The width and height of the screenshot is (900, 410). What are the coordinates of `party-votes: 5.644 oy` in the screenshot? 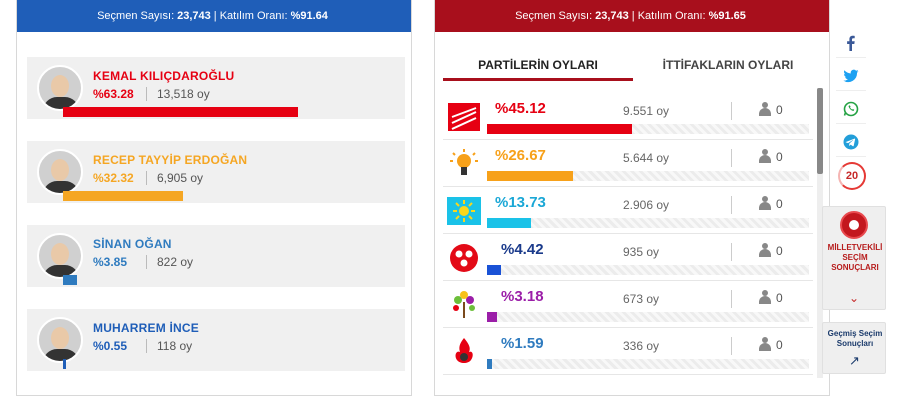 It's located at (646, 158).